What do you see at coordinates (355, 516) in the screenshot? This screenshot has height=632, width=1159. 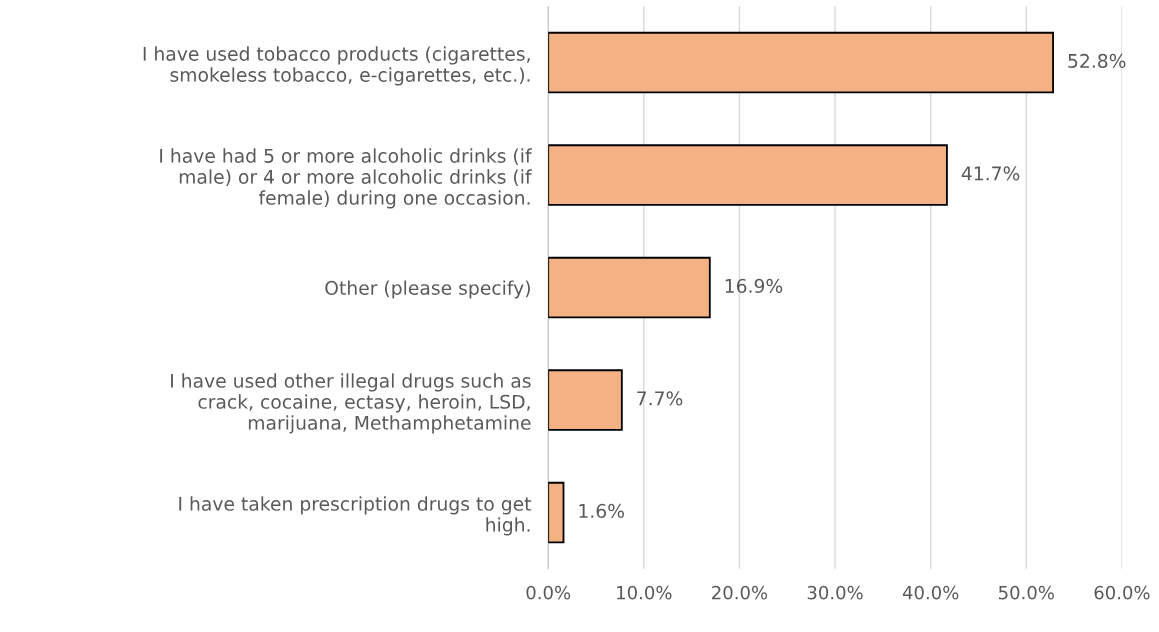 I see `y-tick-label: I have taken prescription drugs to get high.` at bounding box center [355, 516].